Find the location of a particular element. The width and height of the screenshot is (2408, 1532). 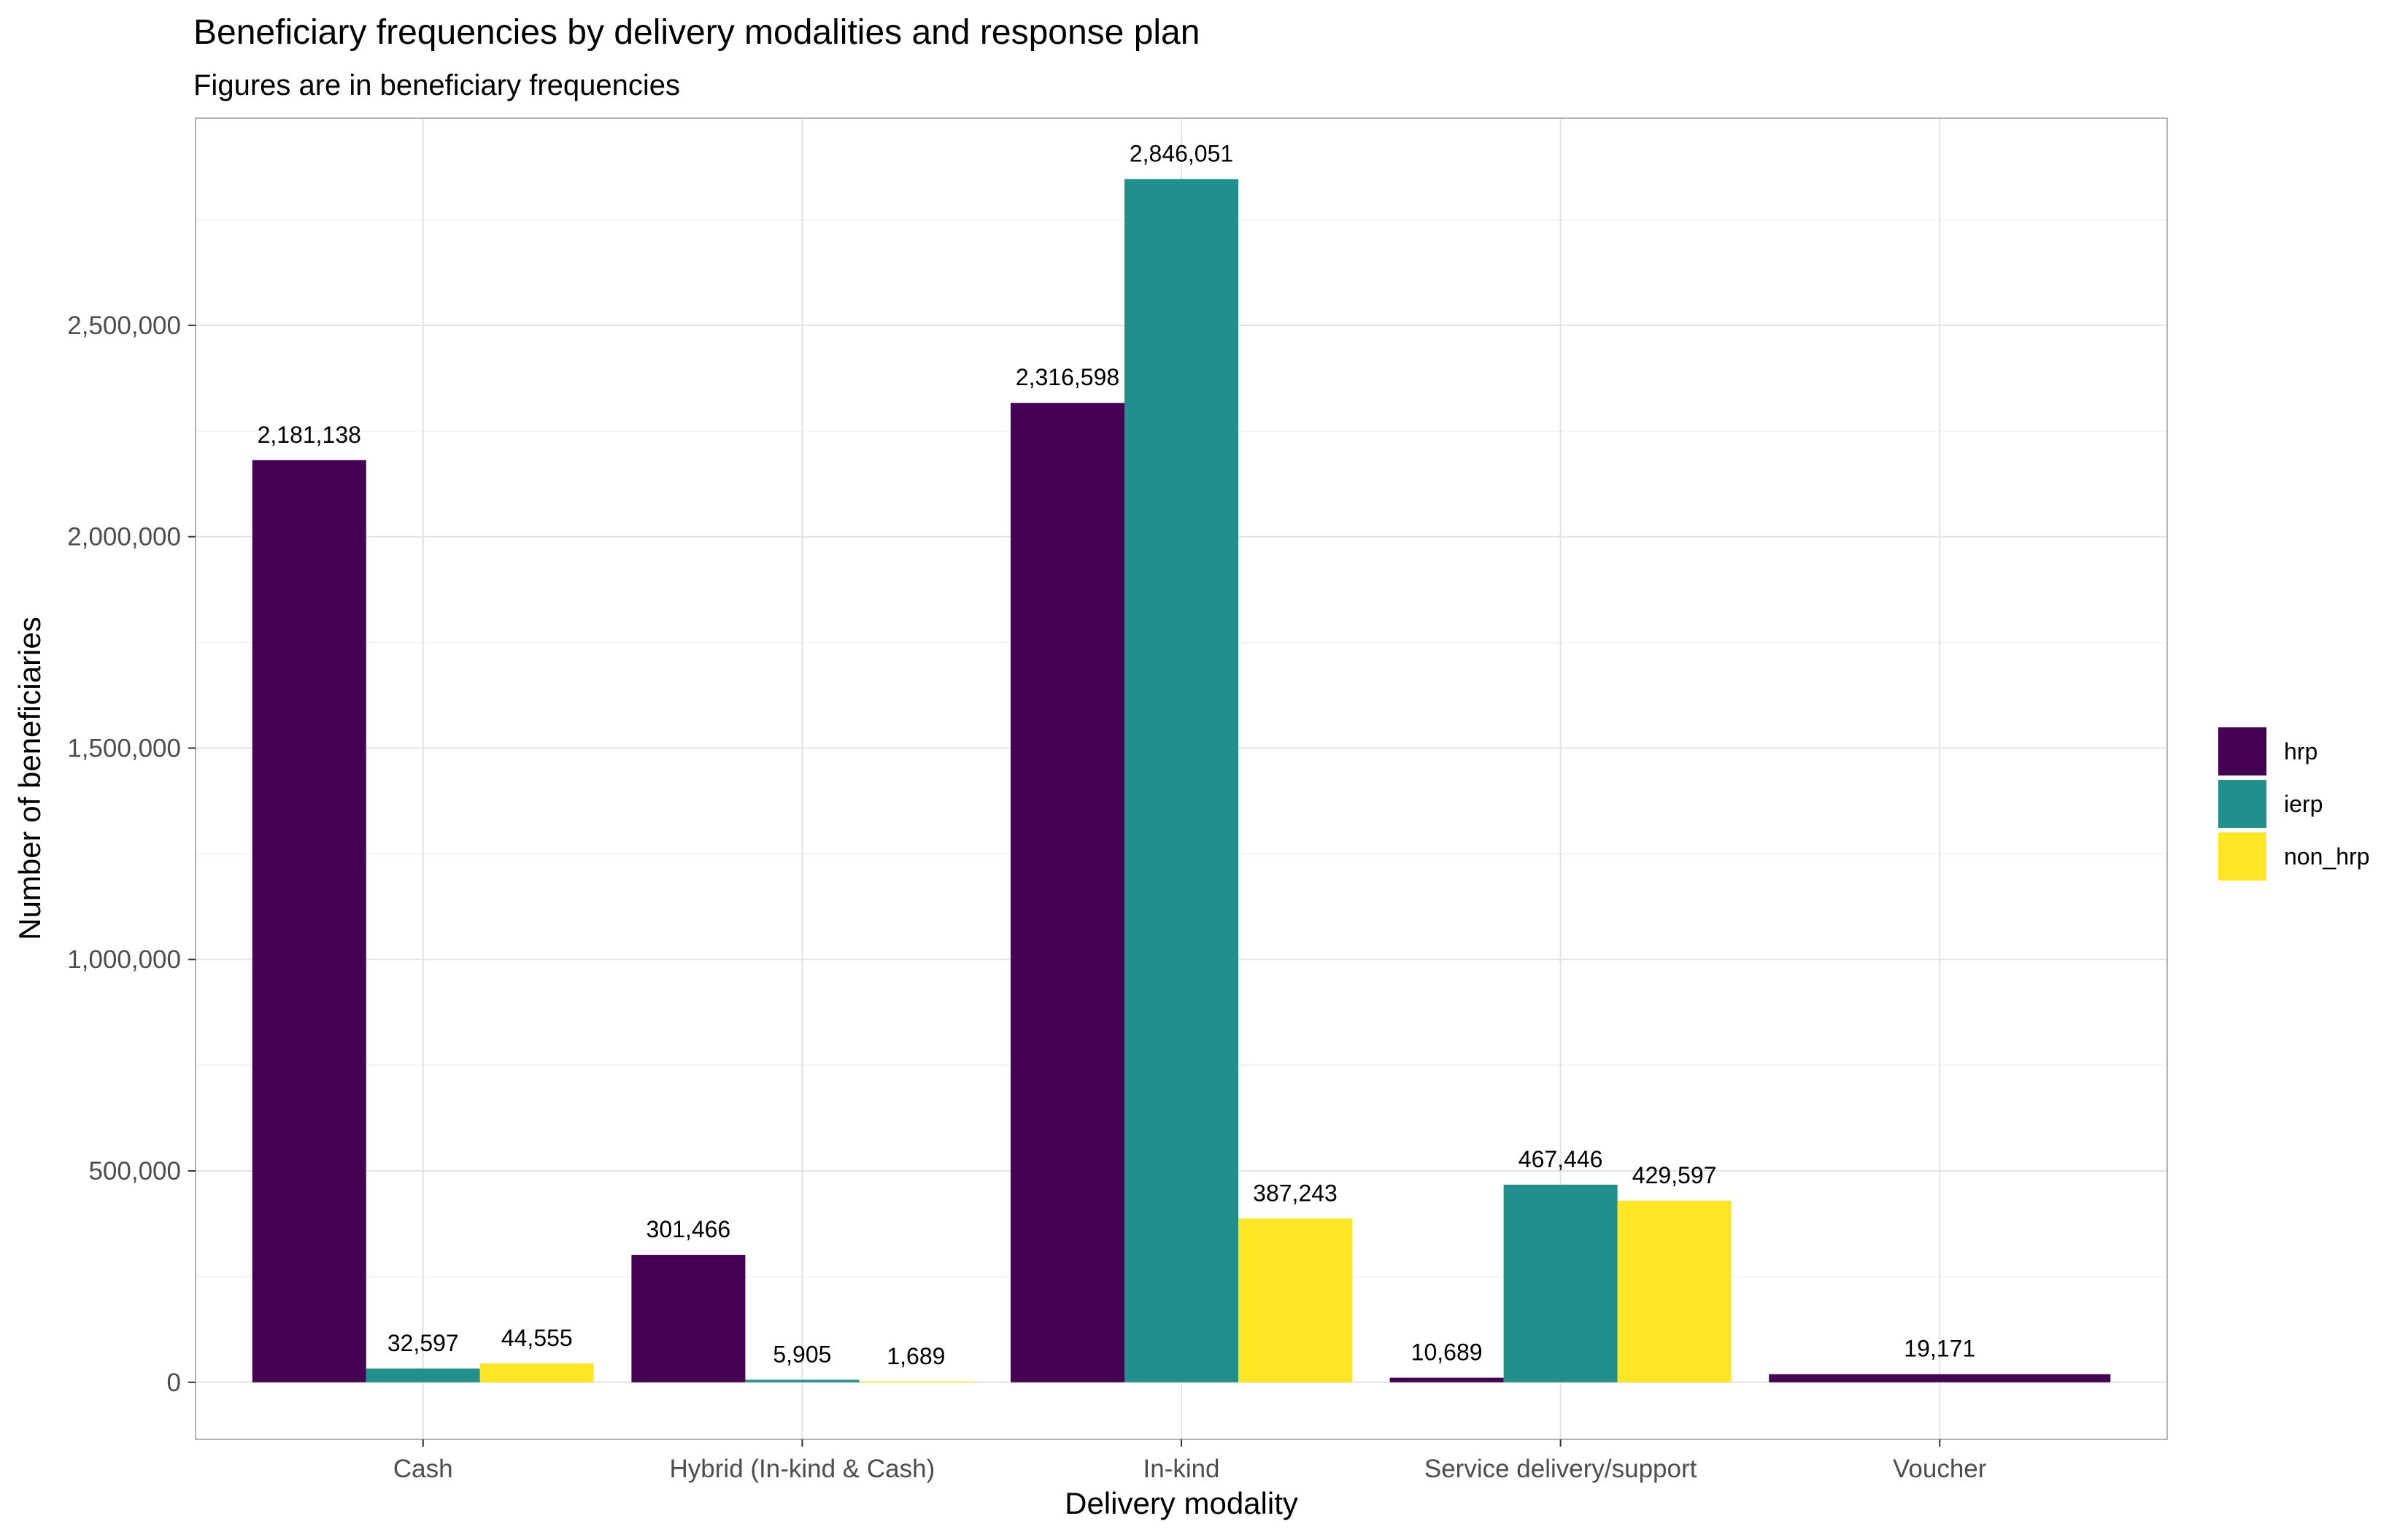

x-axis-title: Delivery modality is located at coordinates (1181, 1503).